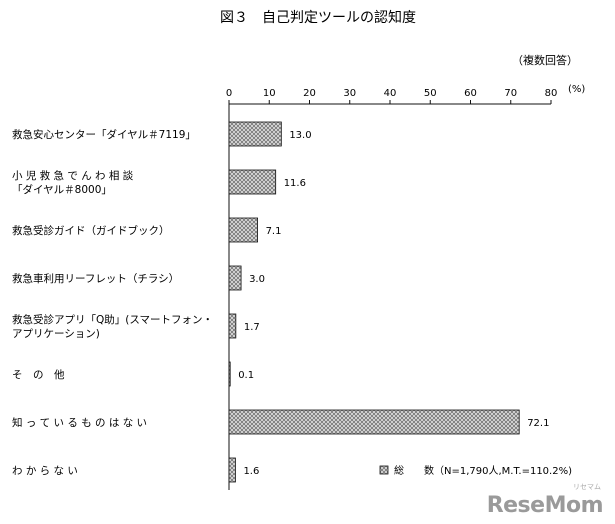  Describe the element at coordinates (257, 279) in the screenshot. I see `bar-value-label: 3.0` at that location.